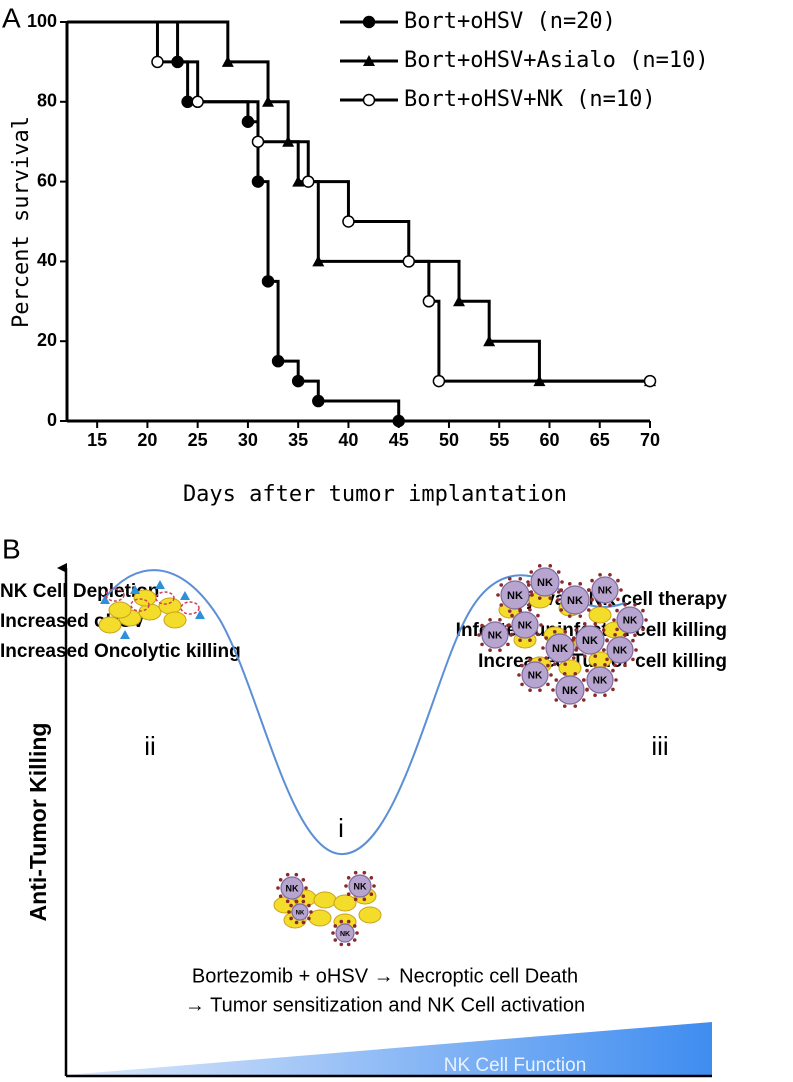 This screenshot has height=1082, width=793. I want to click on legend-label: Bort+oHSV (n=20), so click(510, 21).